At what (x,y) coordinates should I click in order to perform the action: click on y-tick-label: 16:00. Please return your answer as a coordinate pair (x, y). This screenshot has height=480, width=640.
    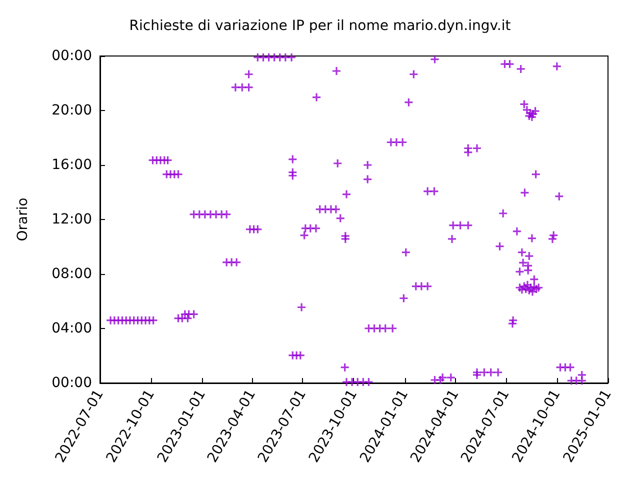
    Looking at the image, I should click on (72, 165).